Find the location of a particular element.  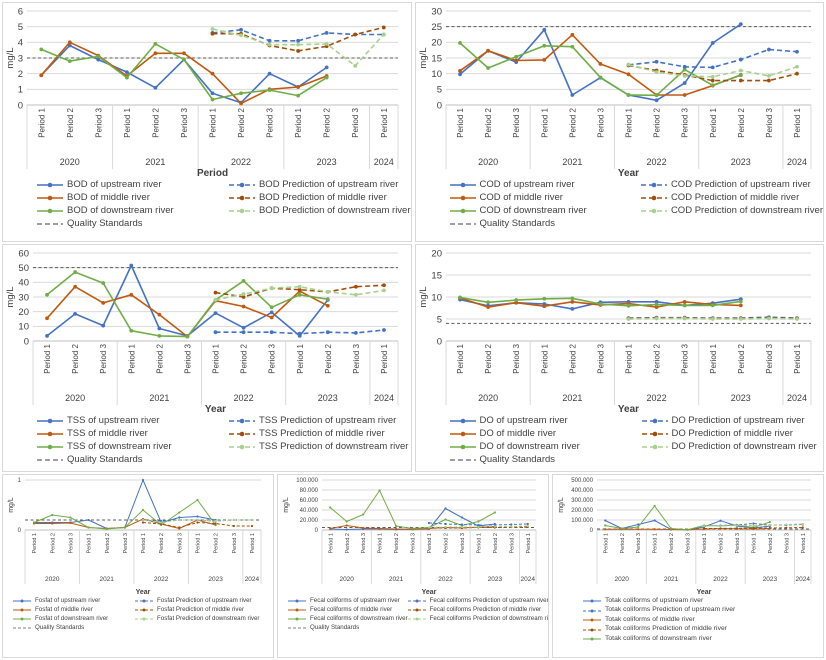

legend-label: Quality Standards is located at coordinates (105, 460).